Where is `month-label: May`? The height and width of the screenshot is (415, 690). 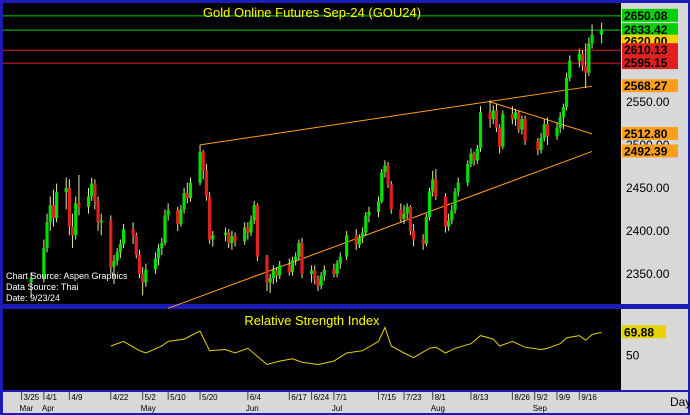
month-label: May is located at coordinates (148, 408).